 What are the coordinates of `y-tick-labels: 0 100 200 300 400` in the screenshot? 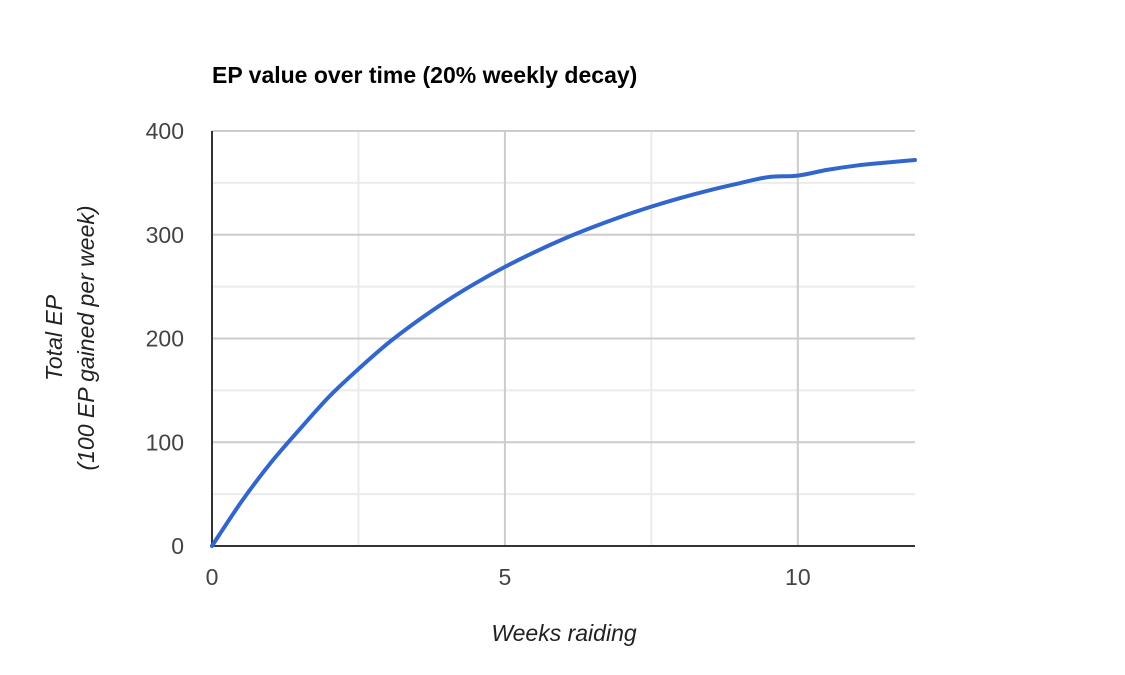 It's located at (165, 338).